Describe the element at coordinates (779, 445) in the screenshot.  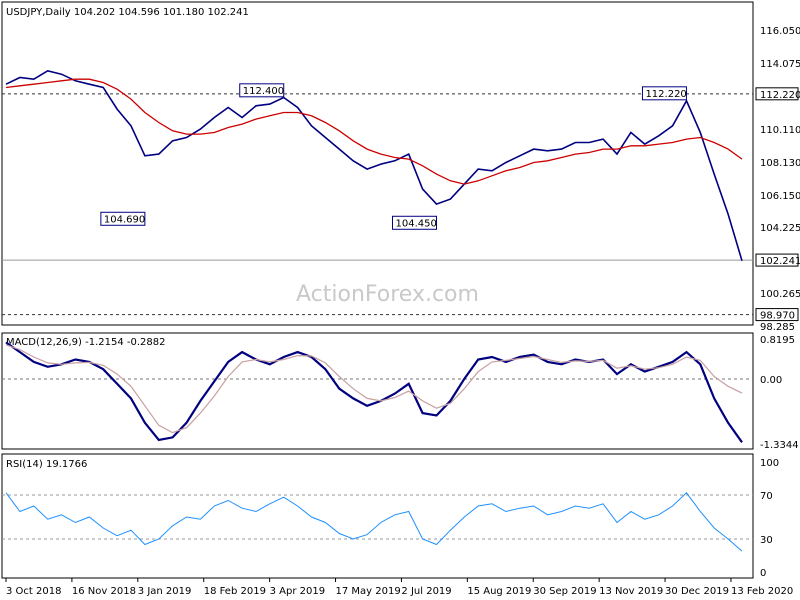
I see `macd-y-tick: -1.3344` at that location.